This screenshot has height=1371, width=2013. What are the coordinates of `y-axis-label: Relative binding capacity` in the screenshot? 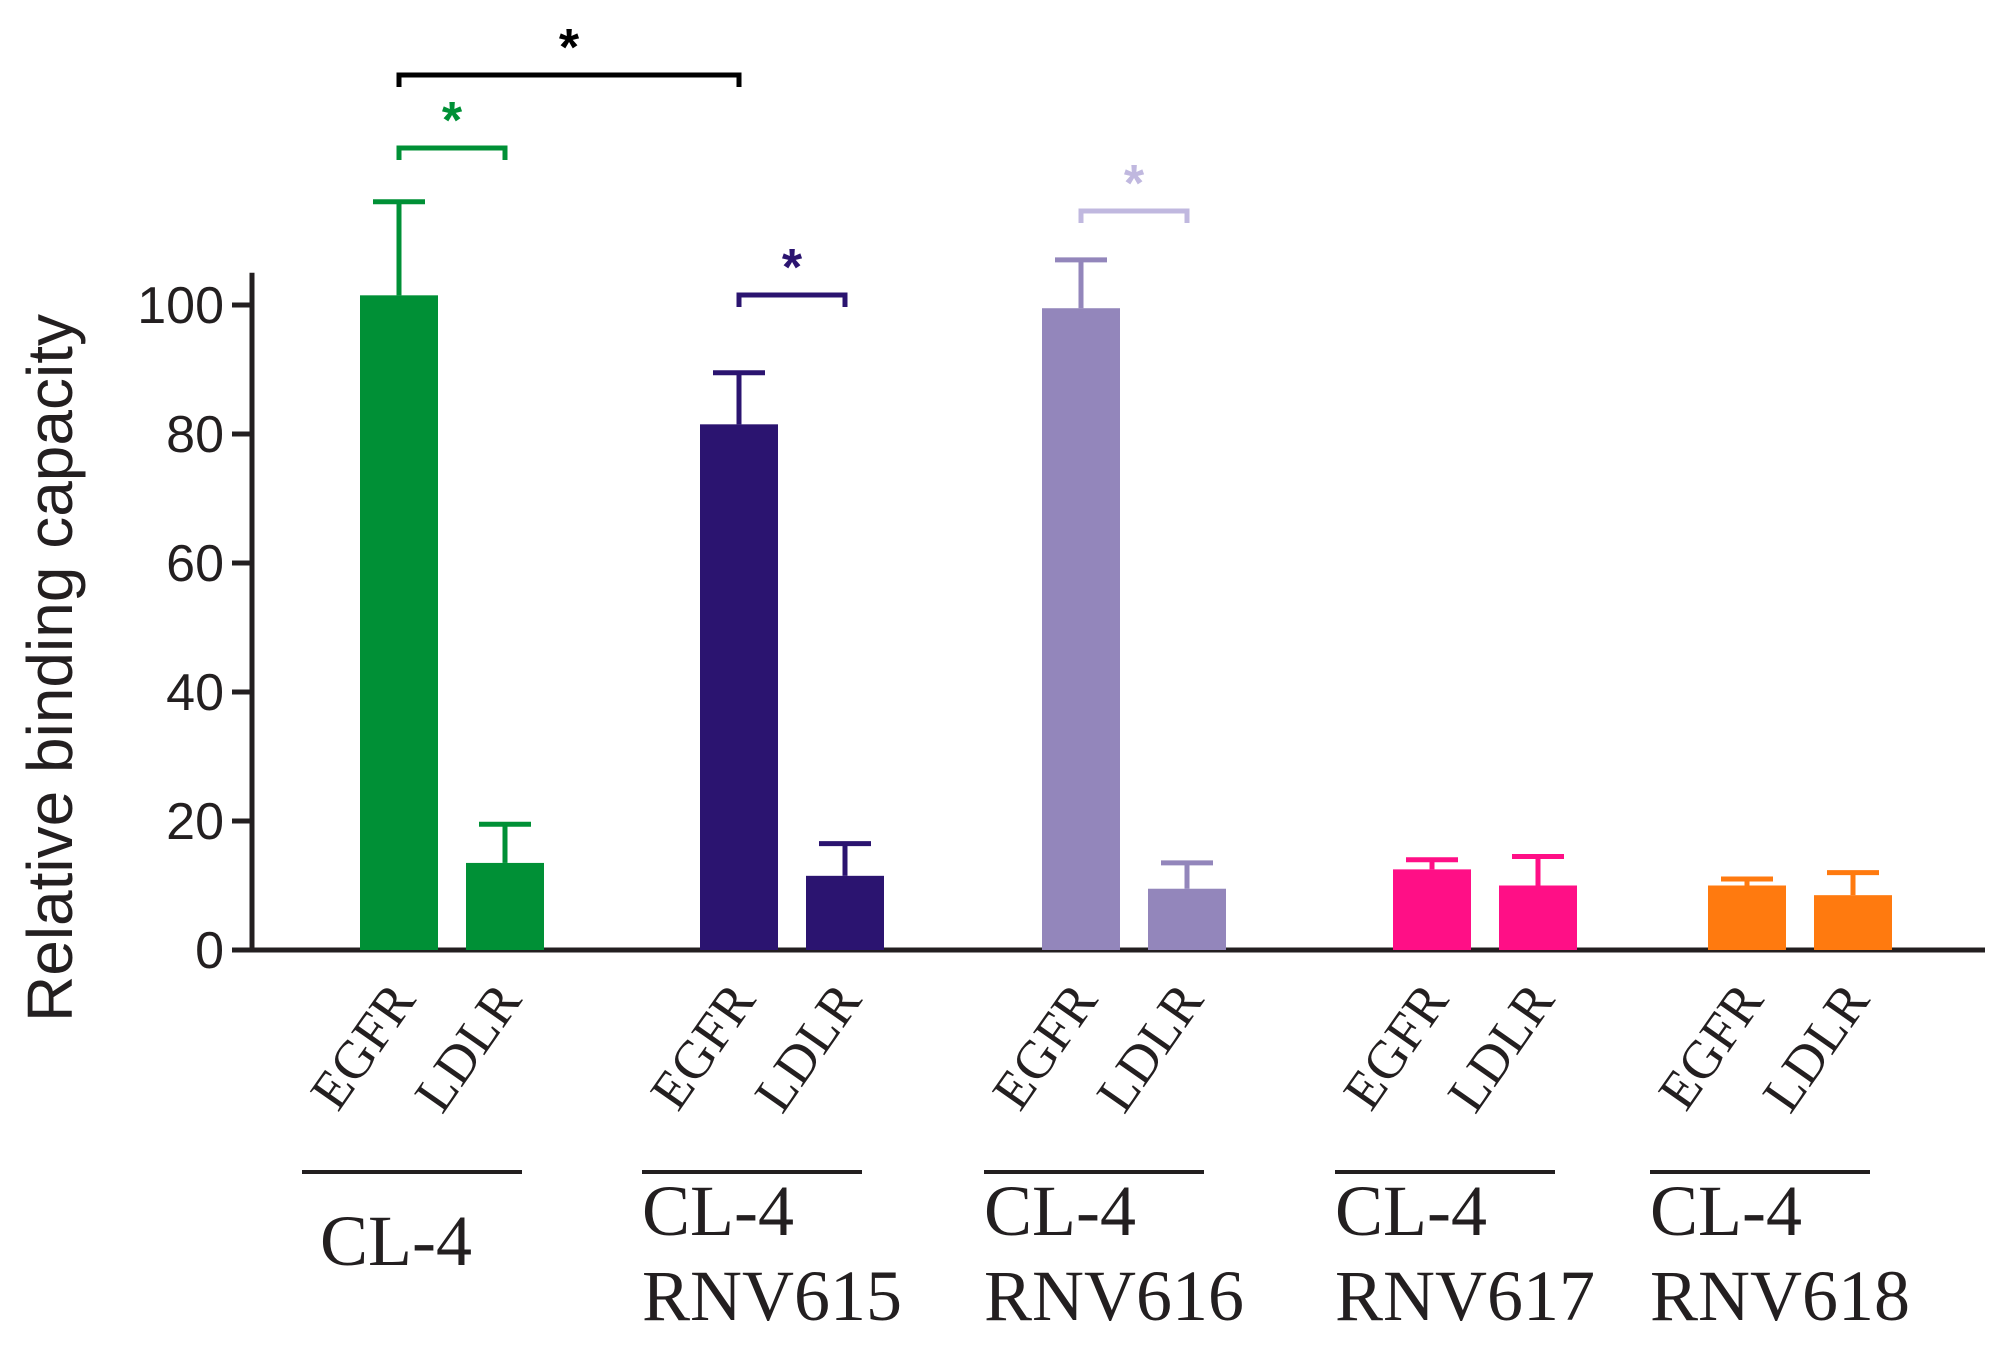 It's located at (50, 668).